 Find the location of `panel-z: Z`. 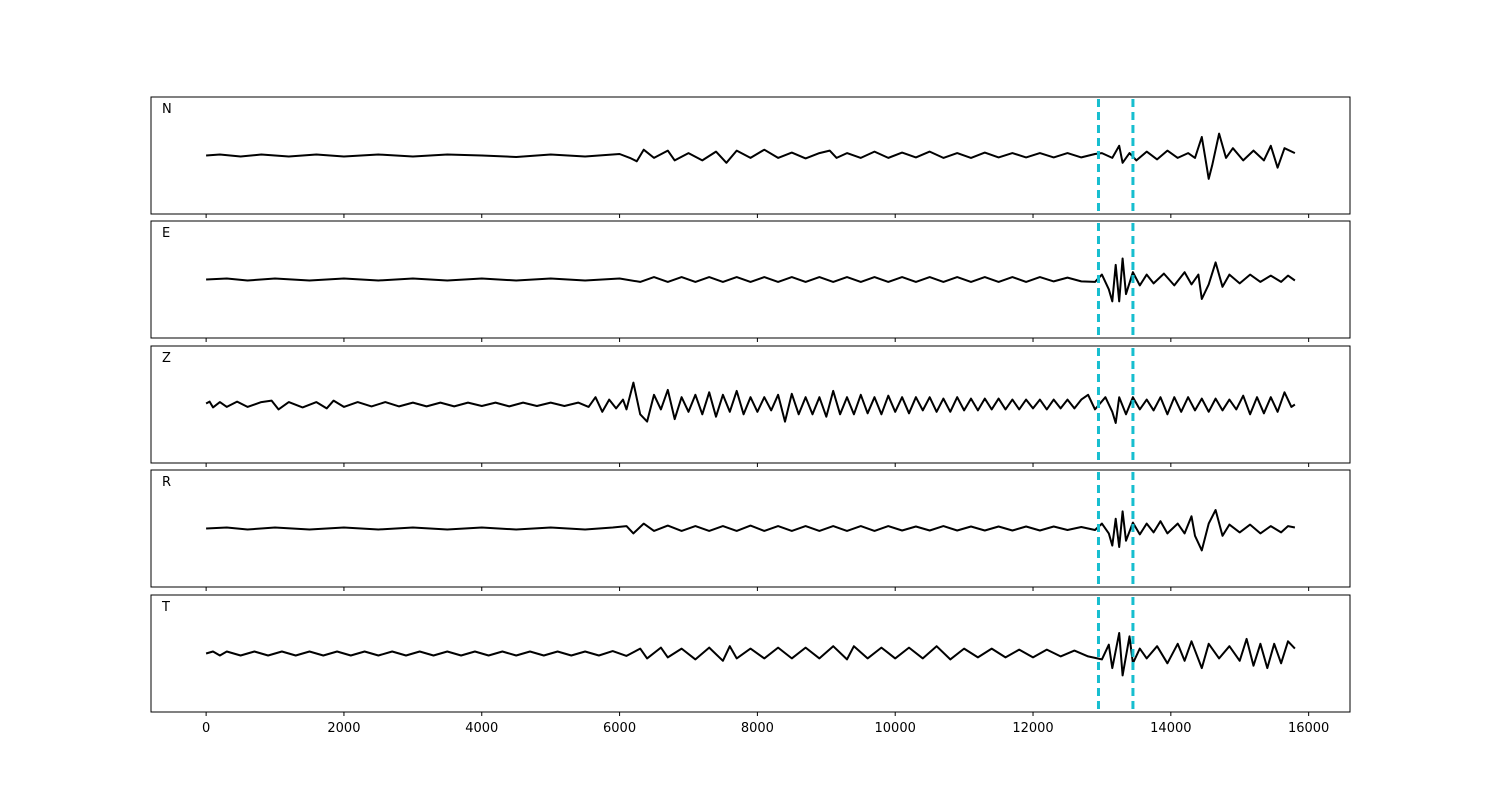

panel-z: Z is located at coordinates (750, 406).